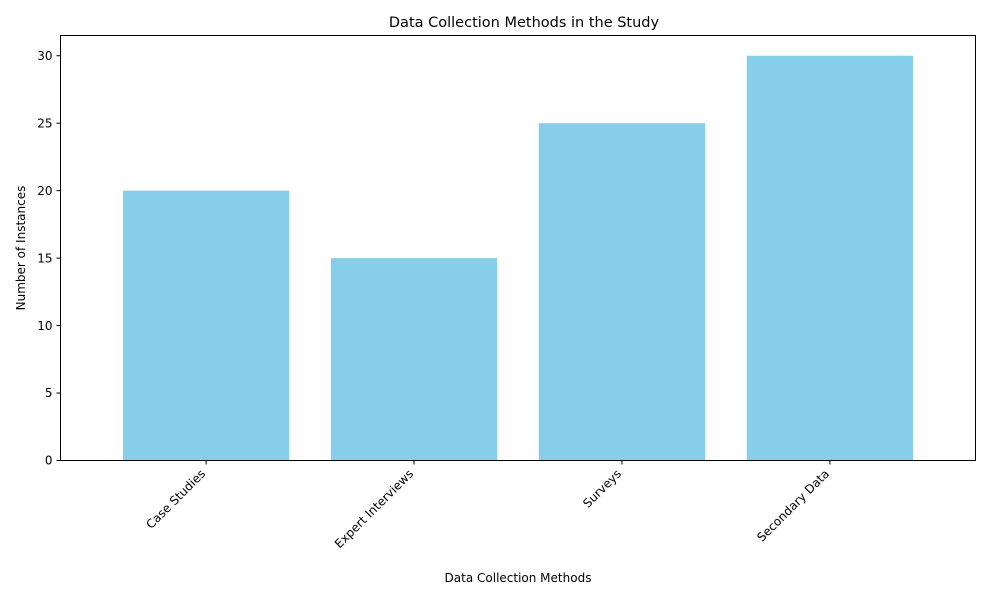  I want to click on x-tick-label: Secondary Data, so click(793, 506).